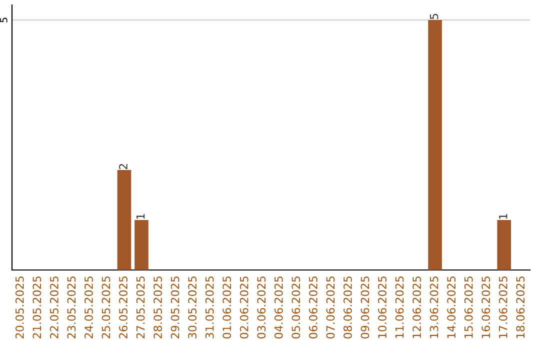 Image resolution: width=540 pixels, height=340 pixels. What do you see at coordinates (106, 307) in the screenshot?
I see `x-tick-label: 25.05.2025` at bounding box center [106, 307].